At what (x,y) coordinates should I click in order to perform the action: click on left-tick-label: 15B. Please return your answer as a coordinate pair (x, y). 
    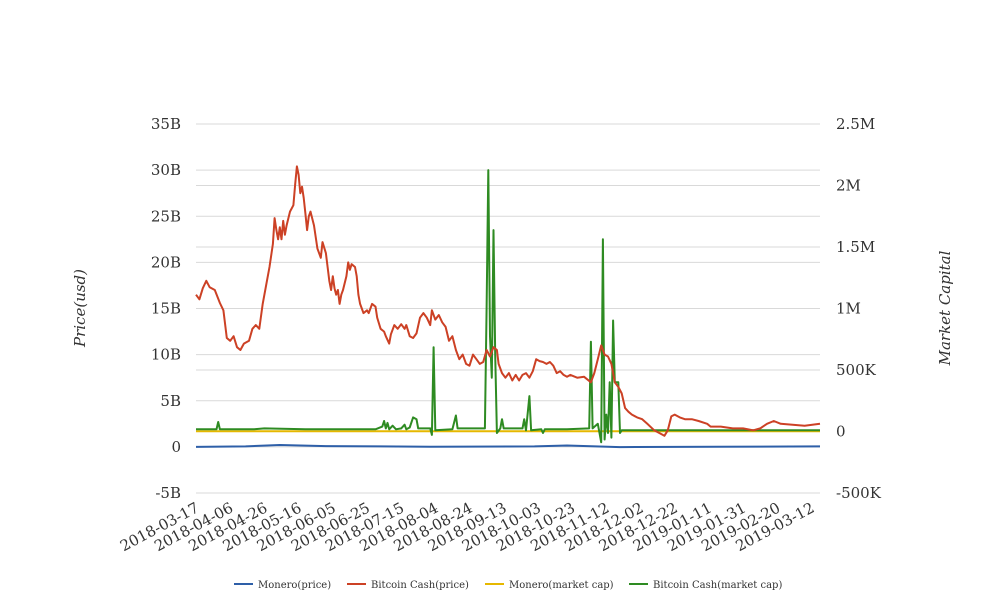
    Looking at the image, I should click on (166, 309).